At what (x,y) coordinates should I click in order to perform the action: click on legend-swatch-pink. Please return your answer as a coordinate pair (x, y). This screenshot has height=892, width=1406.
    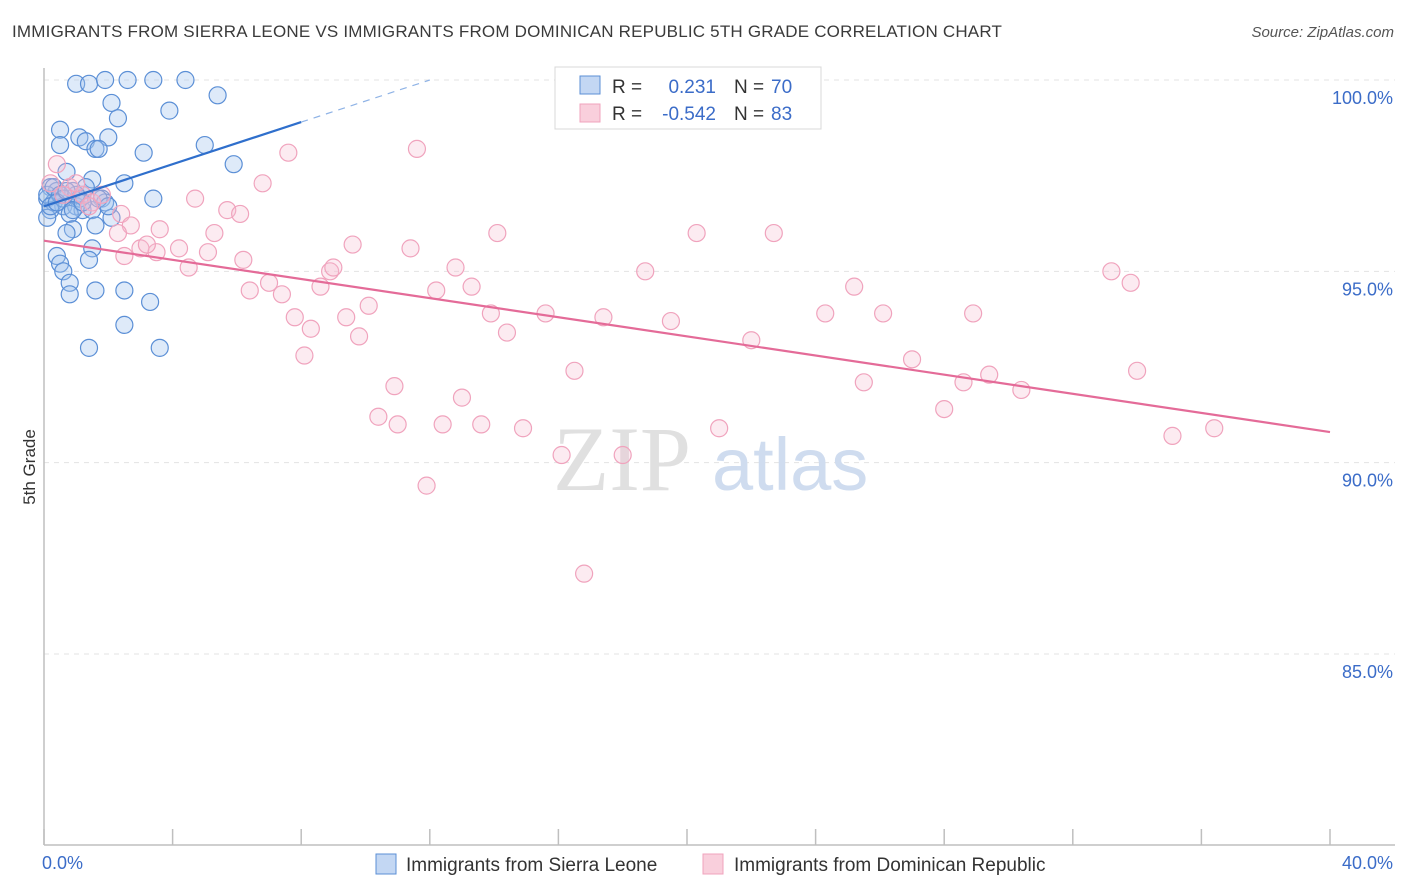
    Looking at the image, I should click on (590, 113).